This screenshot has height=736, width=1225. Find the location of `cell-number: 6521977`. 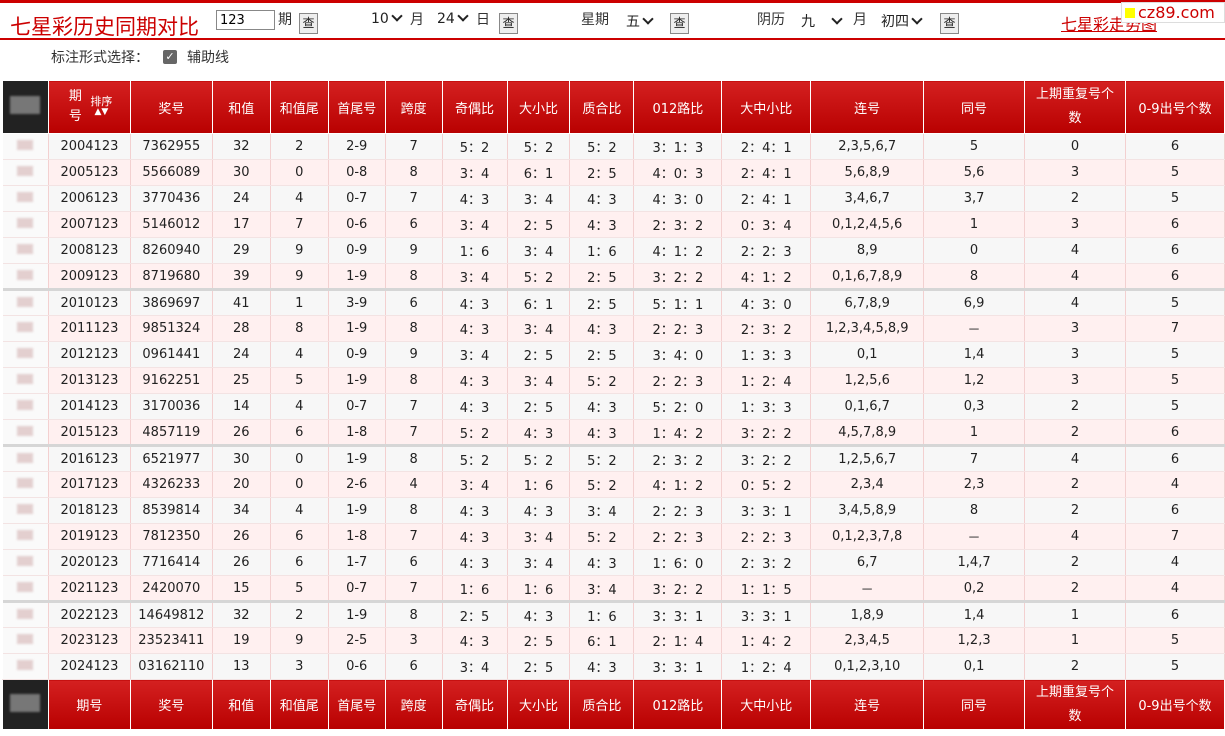

cell-number: 6521977 is located at coordinates (171, 458).